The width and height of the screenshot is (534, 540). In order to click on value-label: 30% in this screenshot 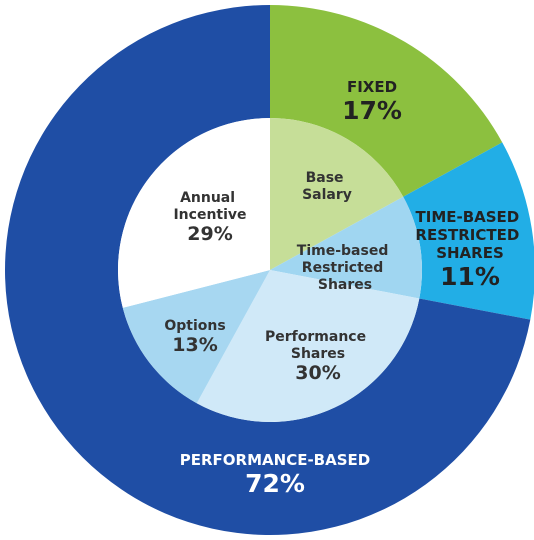, I will do `click(317, 373)`.